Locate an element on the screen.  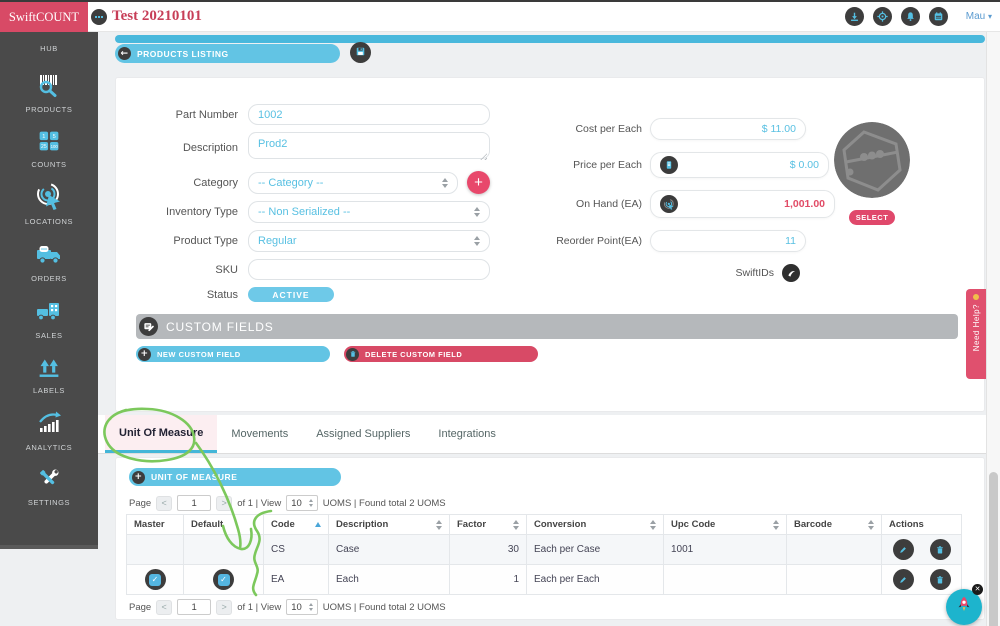
sidebar-item-settings: SETTINGS is located at coordinates (49, 485).